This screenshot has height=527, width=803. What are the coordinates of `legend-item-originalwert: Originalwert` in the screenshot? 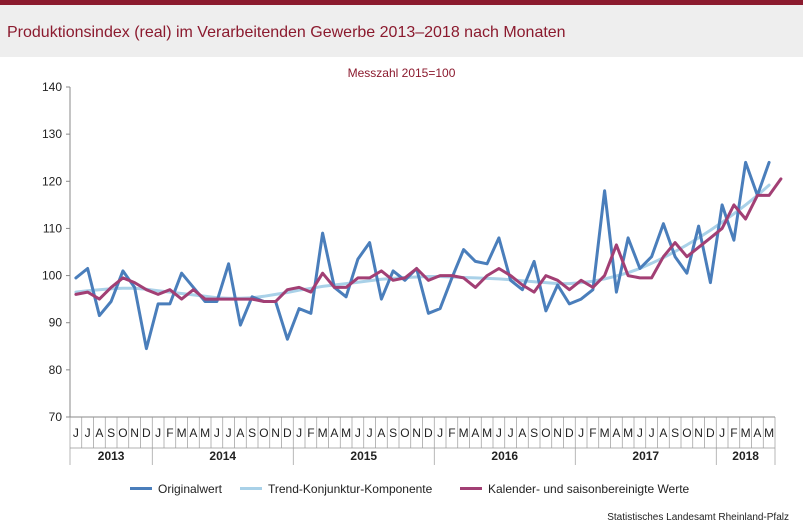 It's located at (176, 489).